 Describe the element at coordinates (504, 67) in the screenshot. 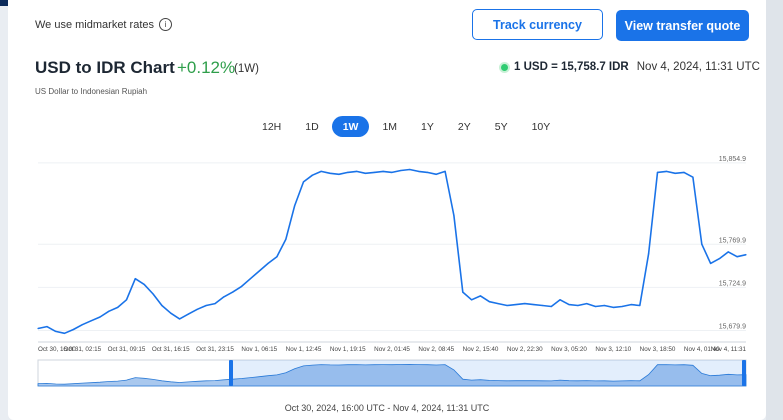

I see `live-dot-icon` at that location.